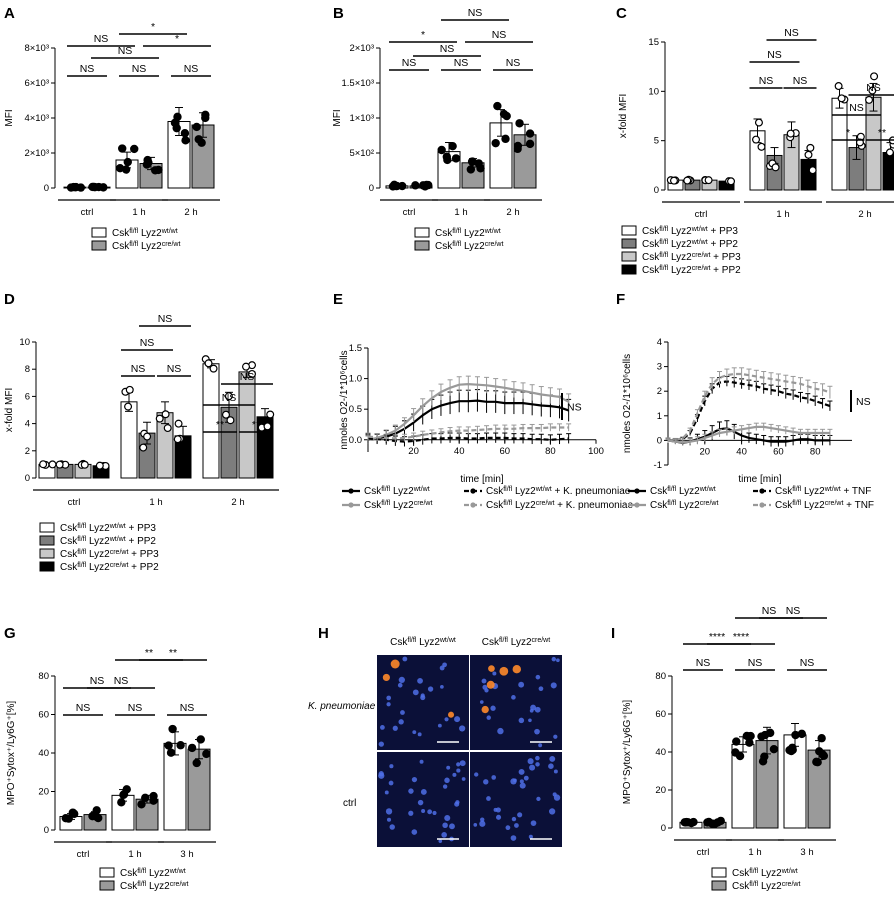  Describe the element at coordinates (627, 403) in the screenshot. I see `y-axis-label: nmoles O2-/1*10⁶cells` at that location.